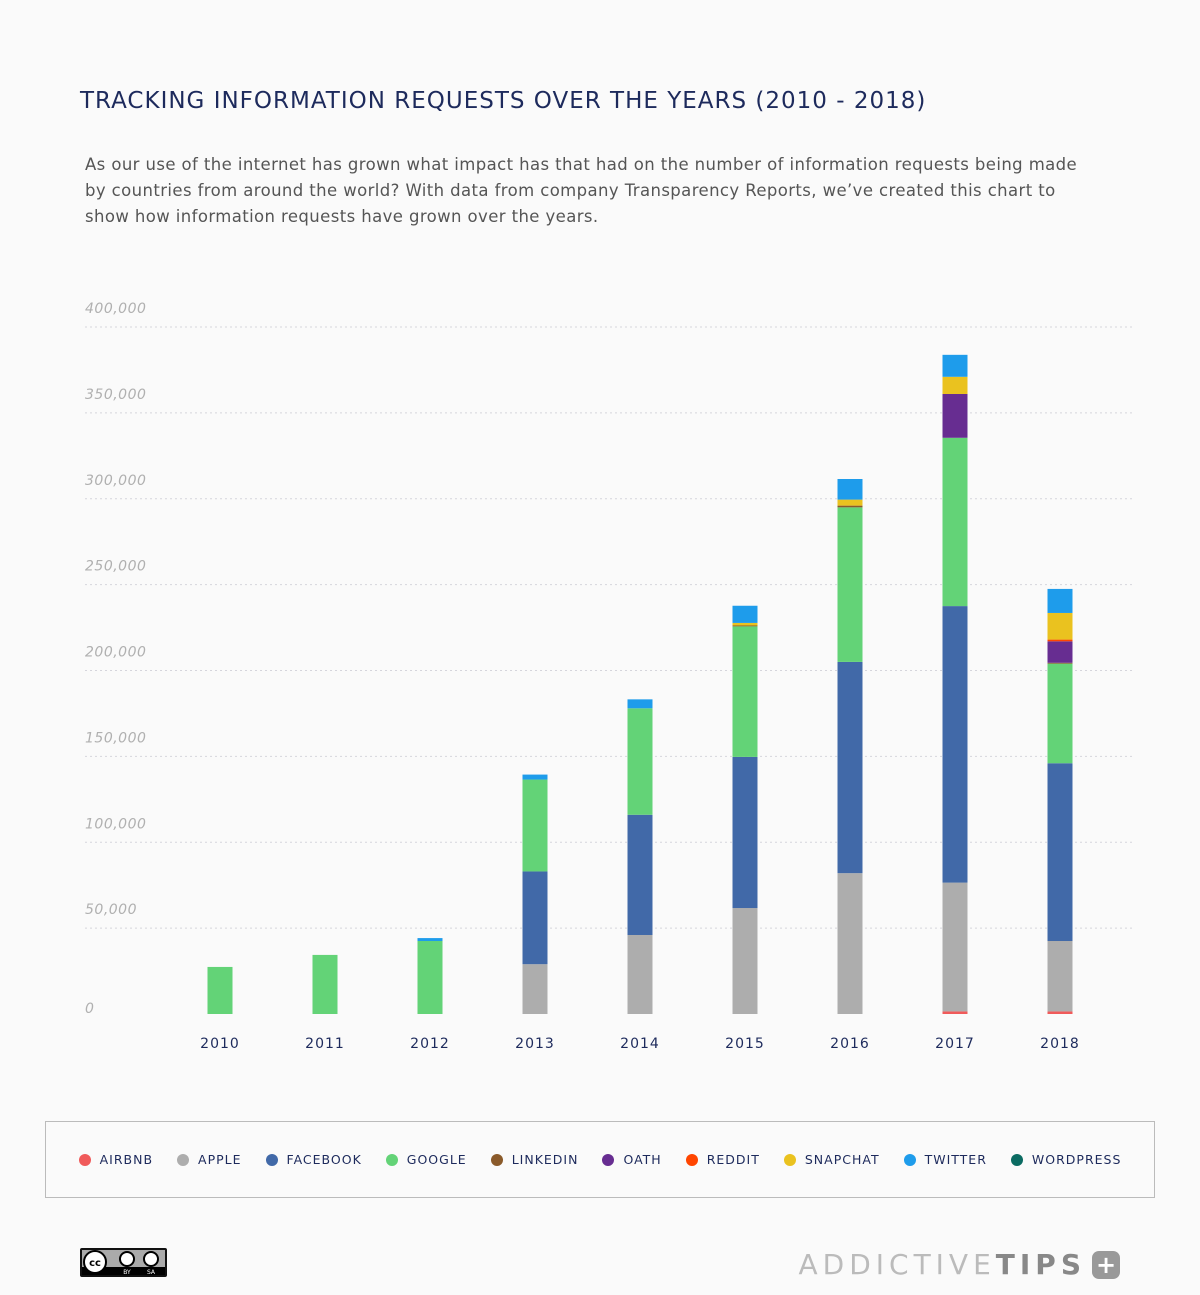 The height and width of the screenshot is (1295, 1200). I want to click on bar-segment-oath-2018, so click(1060, 652).